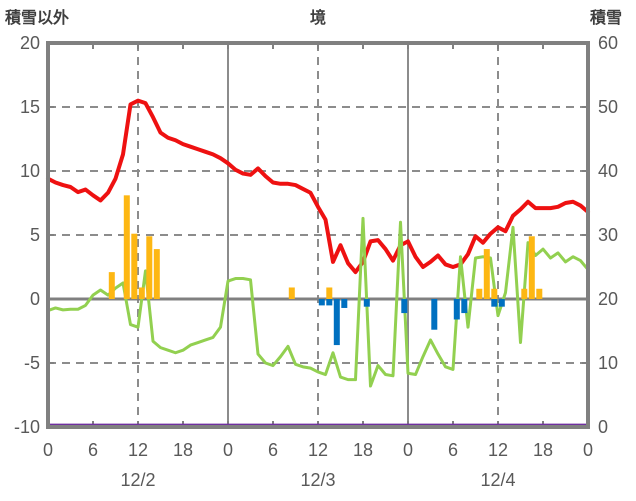  I want to click on x-axis-date-label: 12/4, so click(497, 480).